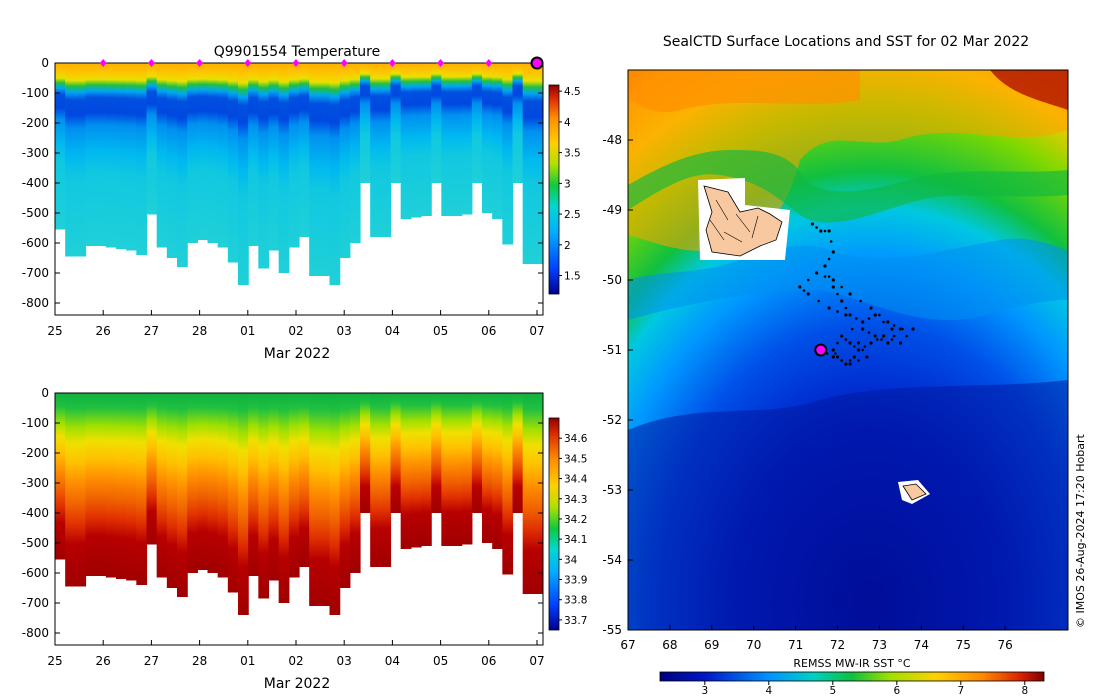 This screenshot has height=700, width=1100. Describe the element at coordinates (704, 691) in the screenshot. I see `sst-colorbar-tick-label: 3` at that location.